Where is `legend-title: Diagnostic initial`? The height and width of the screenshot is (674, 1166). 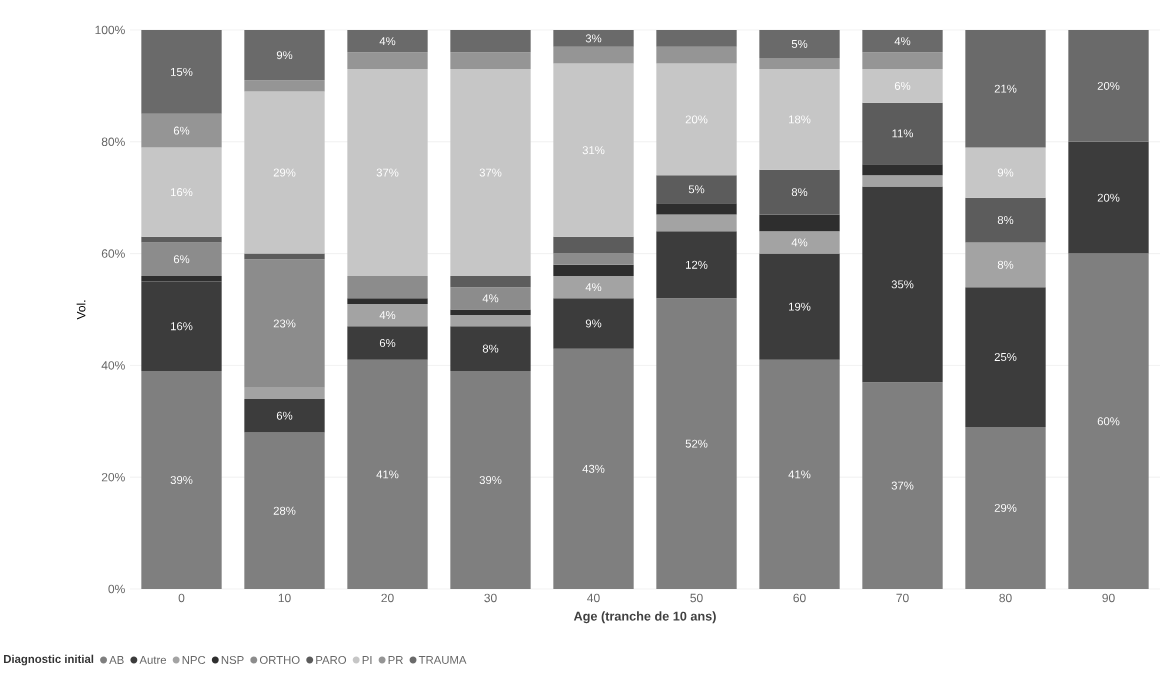
legend-title: Diagnostic initial is located at coordinates (49, 660).